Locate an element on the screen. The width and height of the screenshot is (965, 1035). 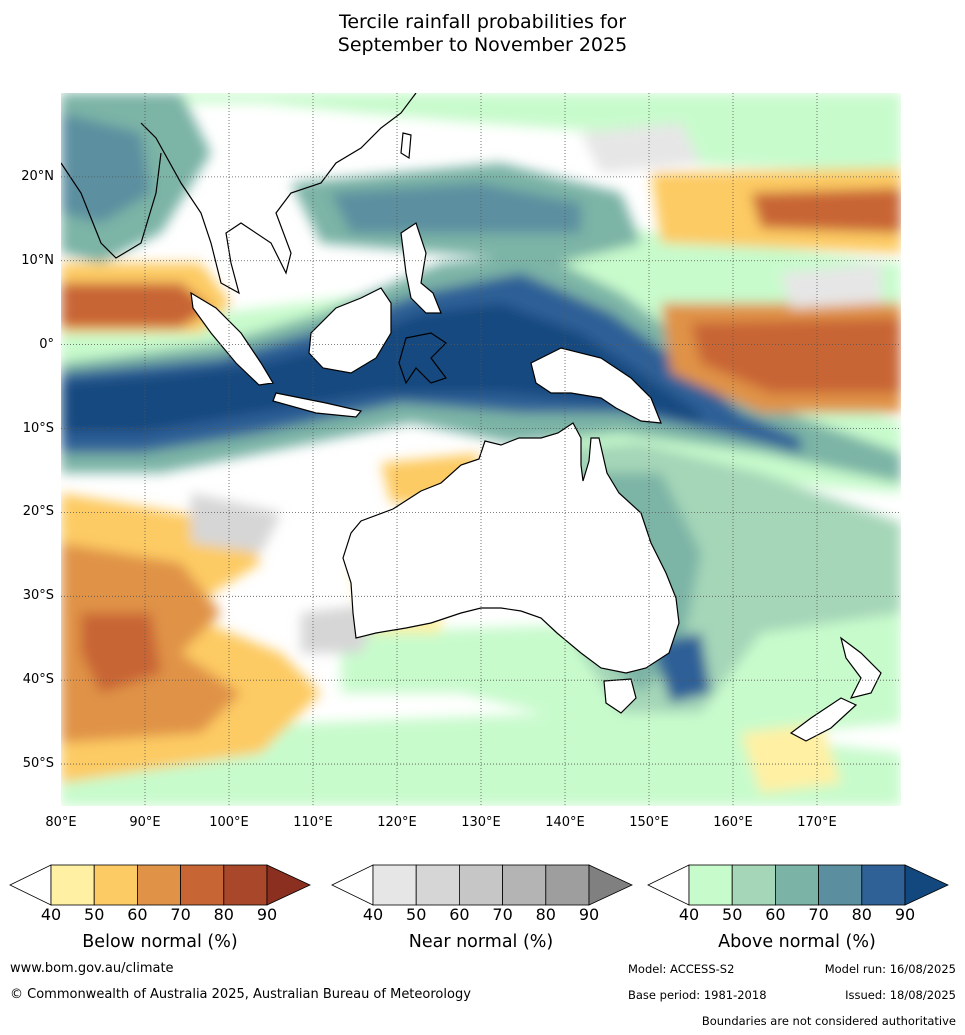
field-near-40-pacific-east is located at coordinates (831, 285).